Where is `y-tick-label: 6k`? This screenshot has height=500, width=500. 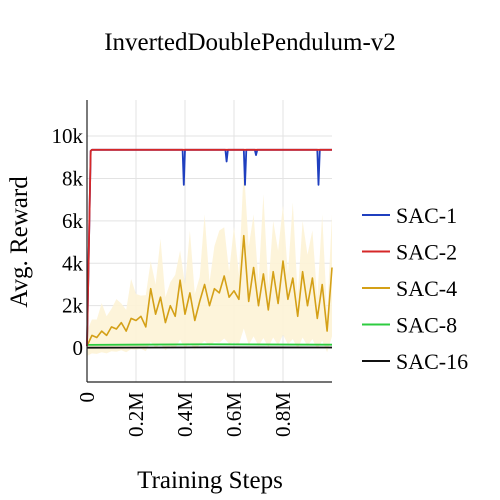 y-tick-label: 6k is located at coordinates (73, 221).